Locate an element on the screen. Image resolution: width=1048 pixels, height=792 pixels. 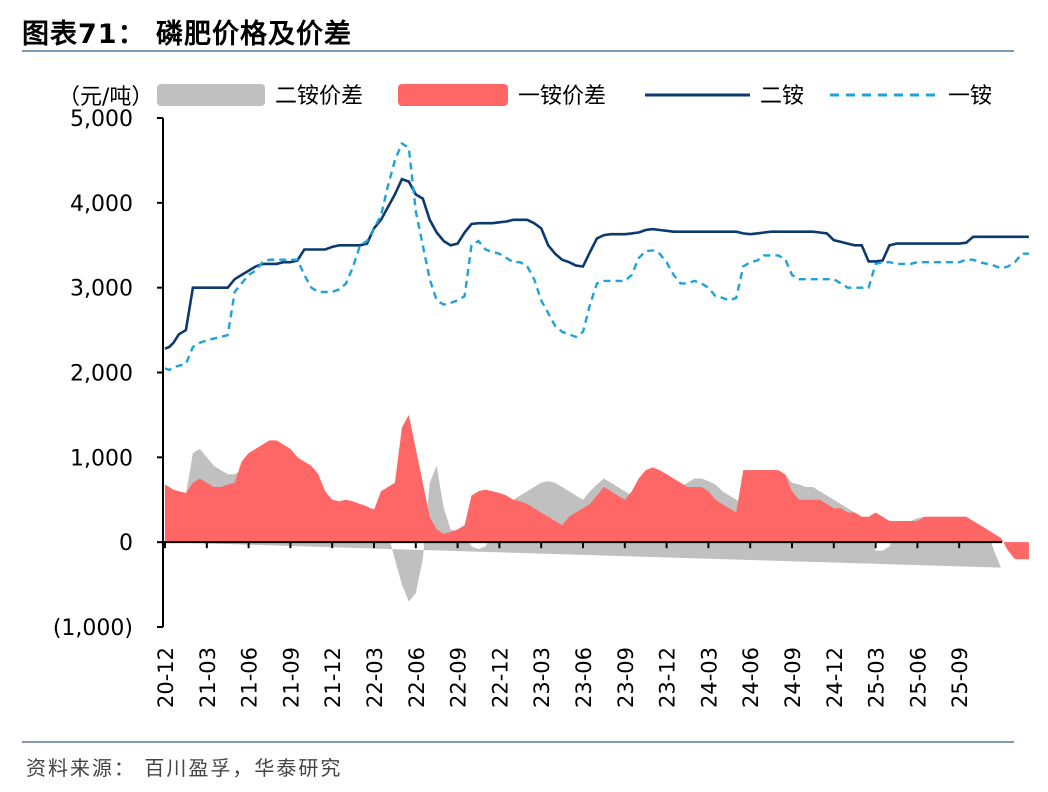
x-tick-label: 23-12 is located at coordinates (668, 677).